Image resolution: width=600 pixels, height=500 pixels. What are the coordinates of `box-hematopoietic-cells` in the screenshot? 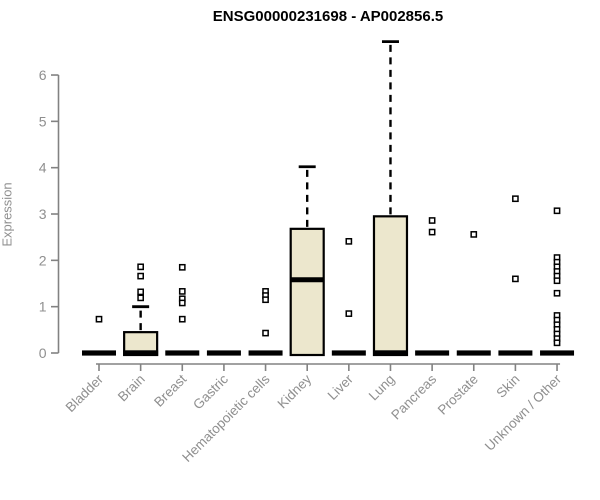 It's located at (265, 322).